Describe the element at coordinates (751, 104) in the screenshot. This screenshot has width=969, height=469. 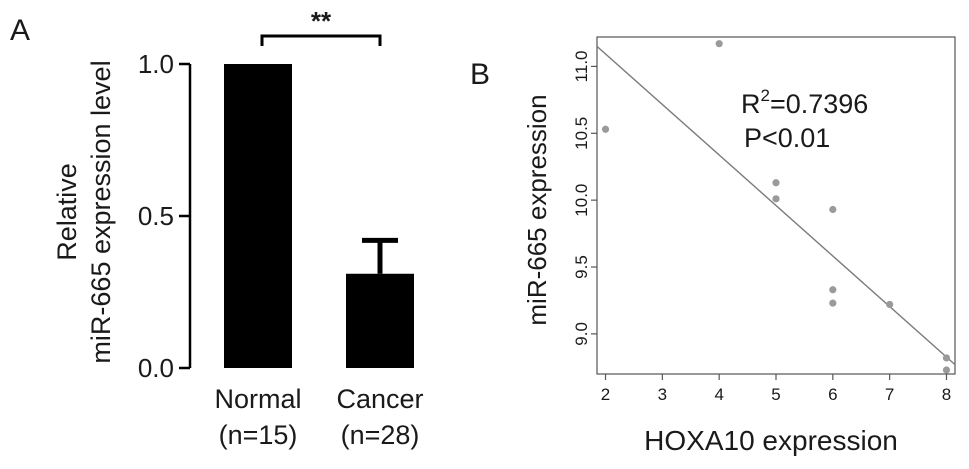
I see `r2-base: R` at that location.